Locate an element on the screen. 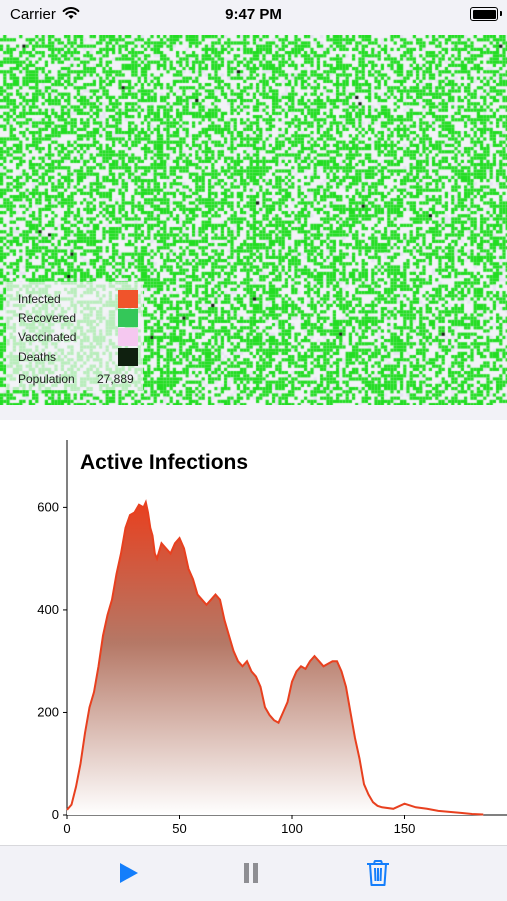  y-tick-label: 600 is located at coordinates (48, 506).